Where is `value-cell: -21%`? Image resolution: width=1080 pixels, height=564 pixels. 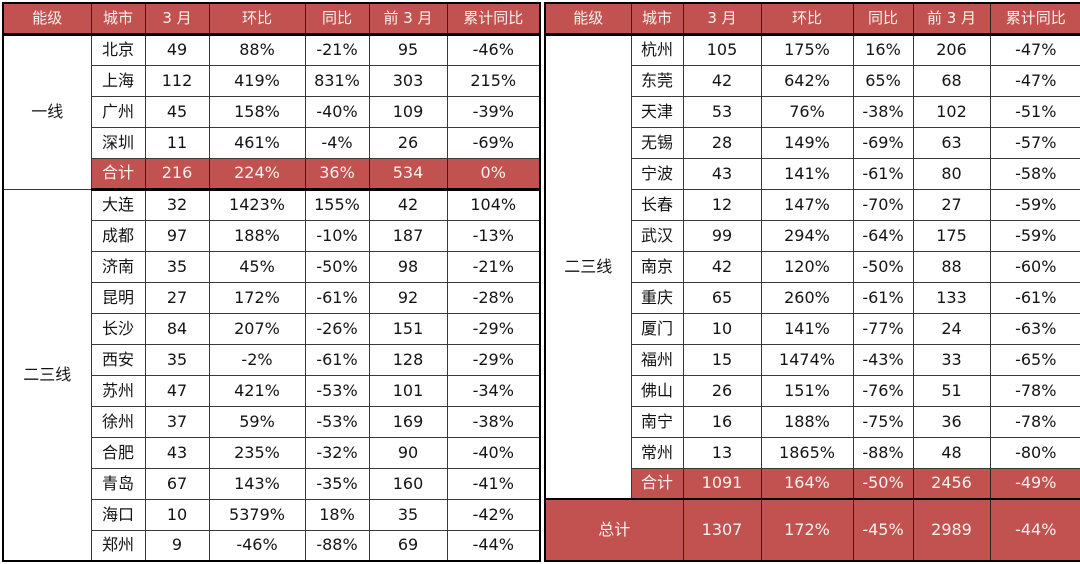 value-cell: -21% is located at coordinates (493, 266).